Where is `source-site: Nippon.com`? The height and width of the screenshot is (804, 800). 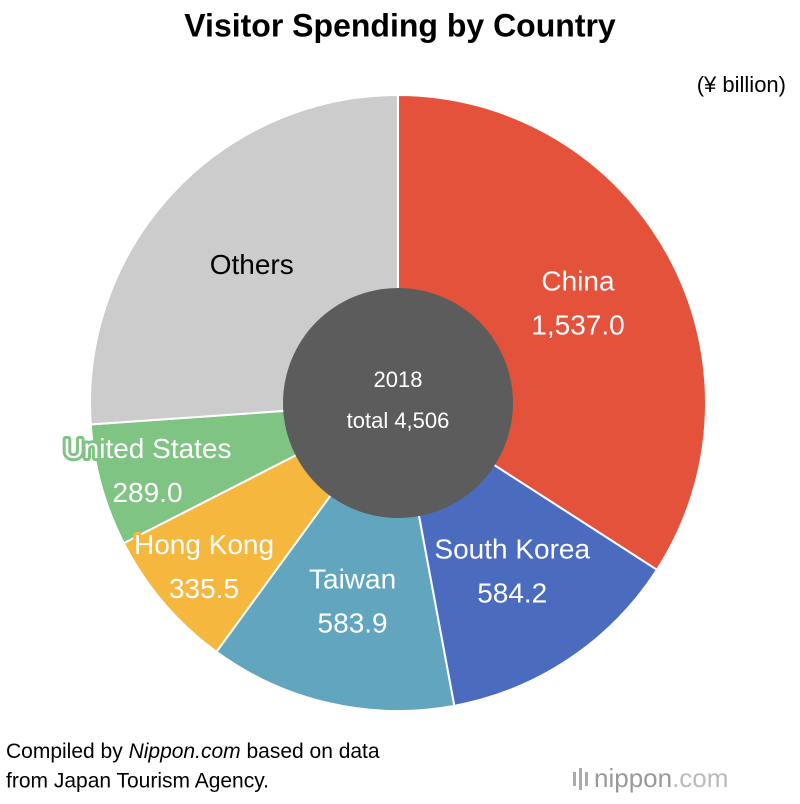 source-site: Nippon.com is located at coordinates (185, 751).